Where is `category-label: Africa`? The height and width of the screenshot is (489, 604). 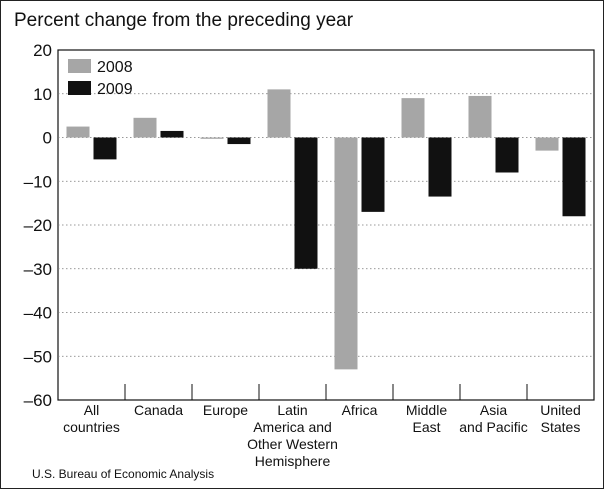 category-label: Africa is located at coordinates (360, 410).